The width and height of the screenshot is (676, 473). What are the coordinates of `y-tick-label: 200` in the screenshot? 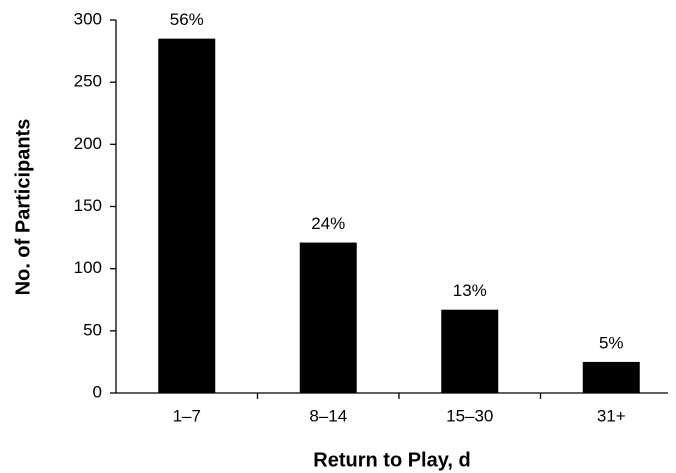 It's located at (88, 143).